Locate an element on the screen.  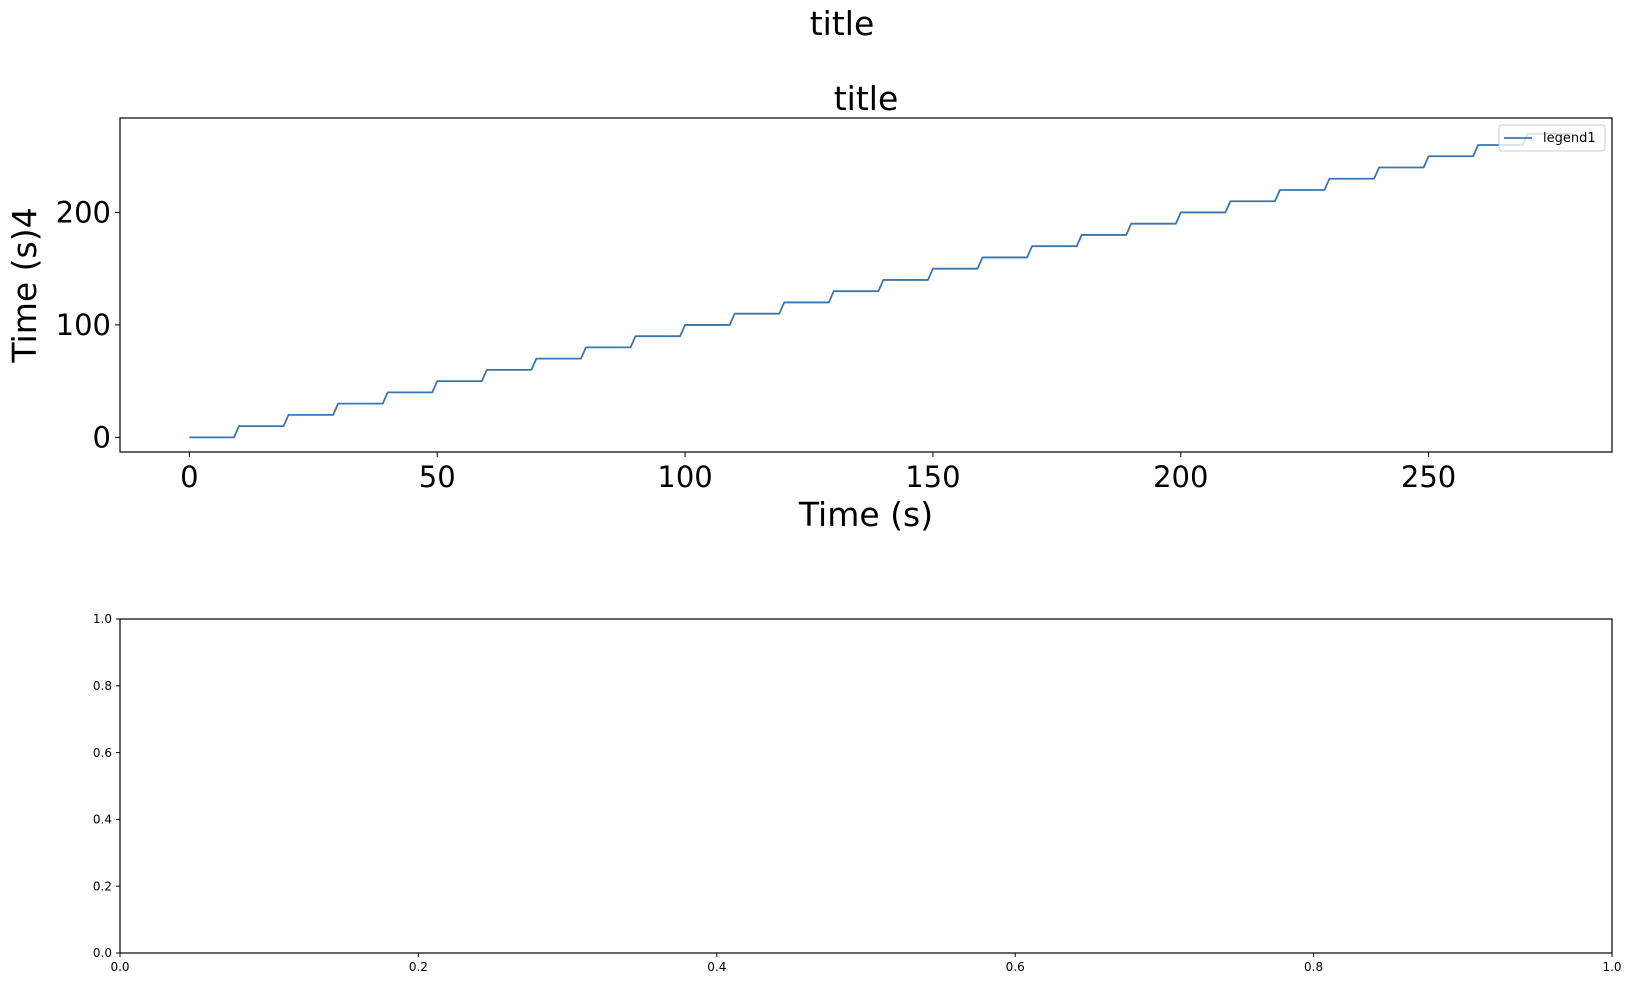
x-tick-label: 0.0 is located at coordinates (119, 967).